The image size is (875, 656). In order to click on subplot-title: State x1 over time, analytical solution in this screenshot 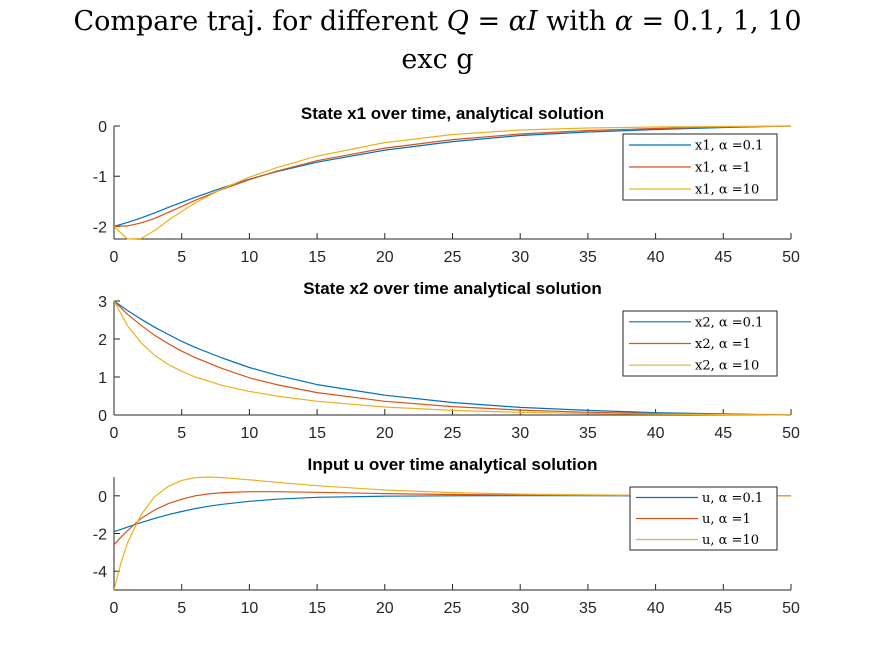, I will do `click(452, 113)`.